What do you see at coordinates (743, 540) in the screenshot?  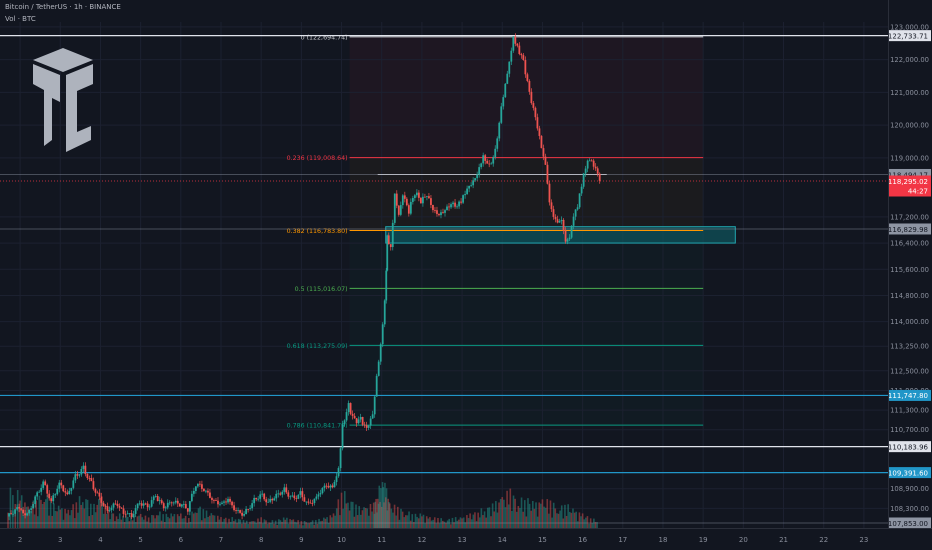 I see `time-tick-label: 20` at bounding box center [743, 540].